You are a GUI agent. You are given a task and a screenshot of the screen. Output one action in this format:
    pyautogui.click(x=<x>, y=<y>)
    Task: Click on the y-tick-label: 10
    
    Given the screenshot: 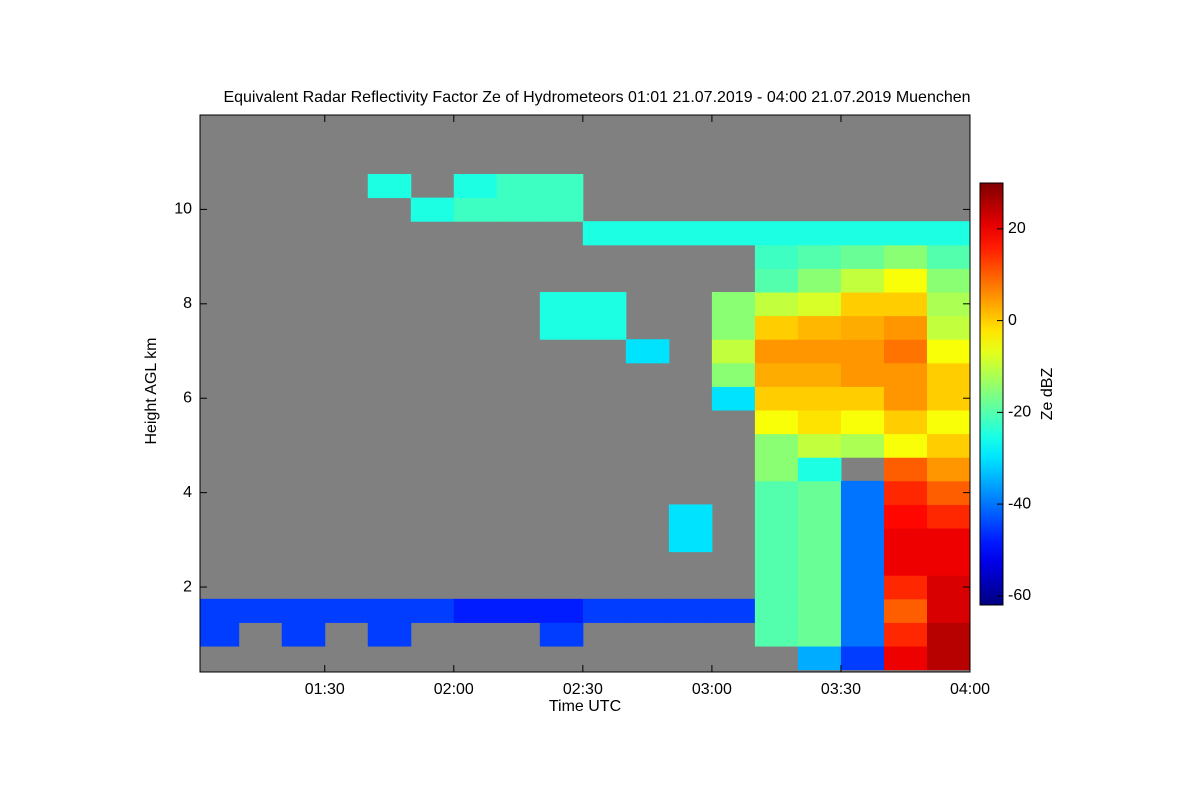 What is the action you would take?
    pyautogui.click(x=183, y=209)
    